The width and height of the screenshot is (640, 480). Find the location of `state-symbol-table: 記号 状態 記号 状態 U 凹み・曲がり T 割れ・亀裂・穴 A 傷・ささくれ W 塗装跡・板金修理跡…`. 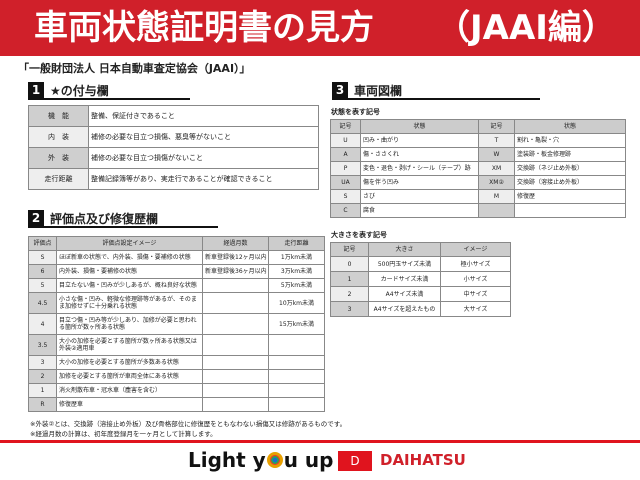

state-symbol-table: 記号 状態 記号 状態 U 凹み・曲がり T 割れ・亀裂・穴 A 傷・ささくれ W 塗装跡・板金修理跡… is located at coordinates (478, 168).